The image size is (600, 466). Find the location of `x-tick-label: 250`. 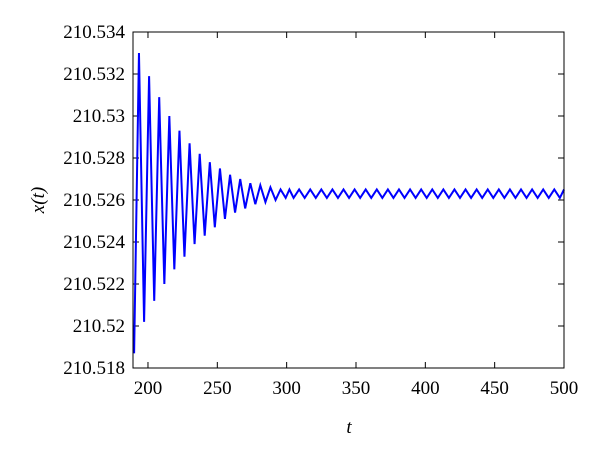

x-tick-label: 250 is located at coordinates (217, 388).